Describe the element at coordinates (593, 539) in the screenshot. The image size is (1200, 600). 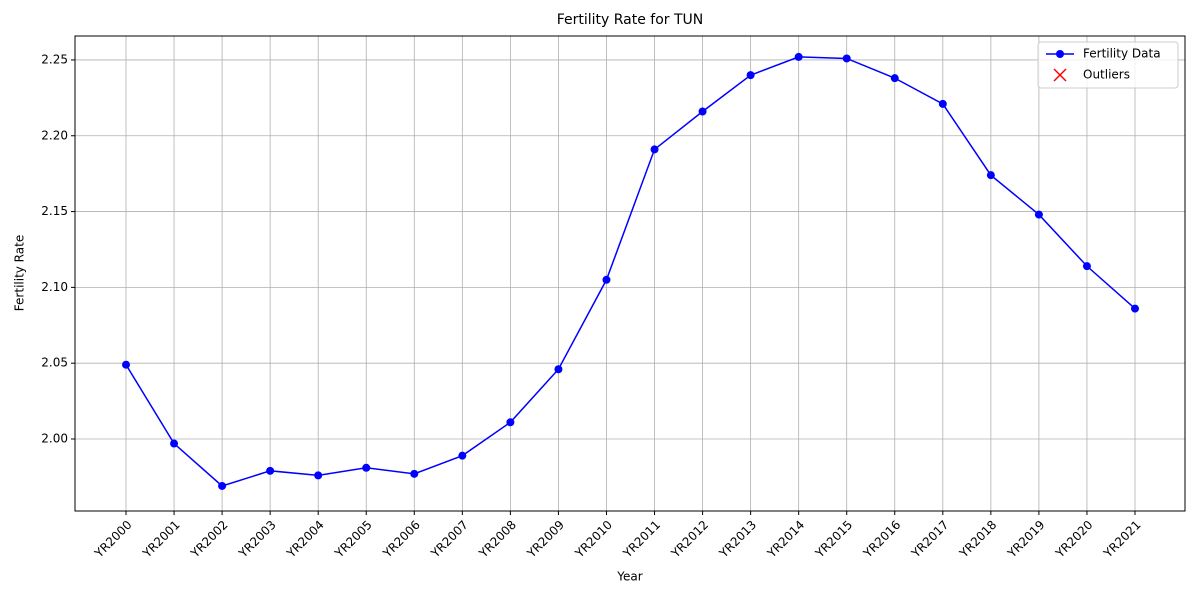
I see `x-tick-label: YR2010` at that location.